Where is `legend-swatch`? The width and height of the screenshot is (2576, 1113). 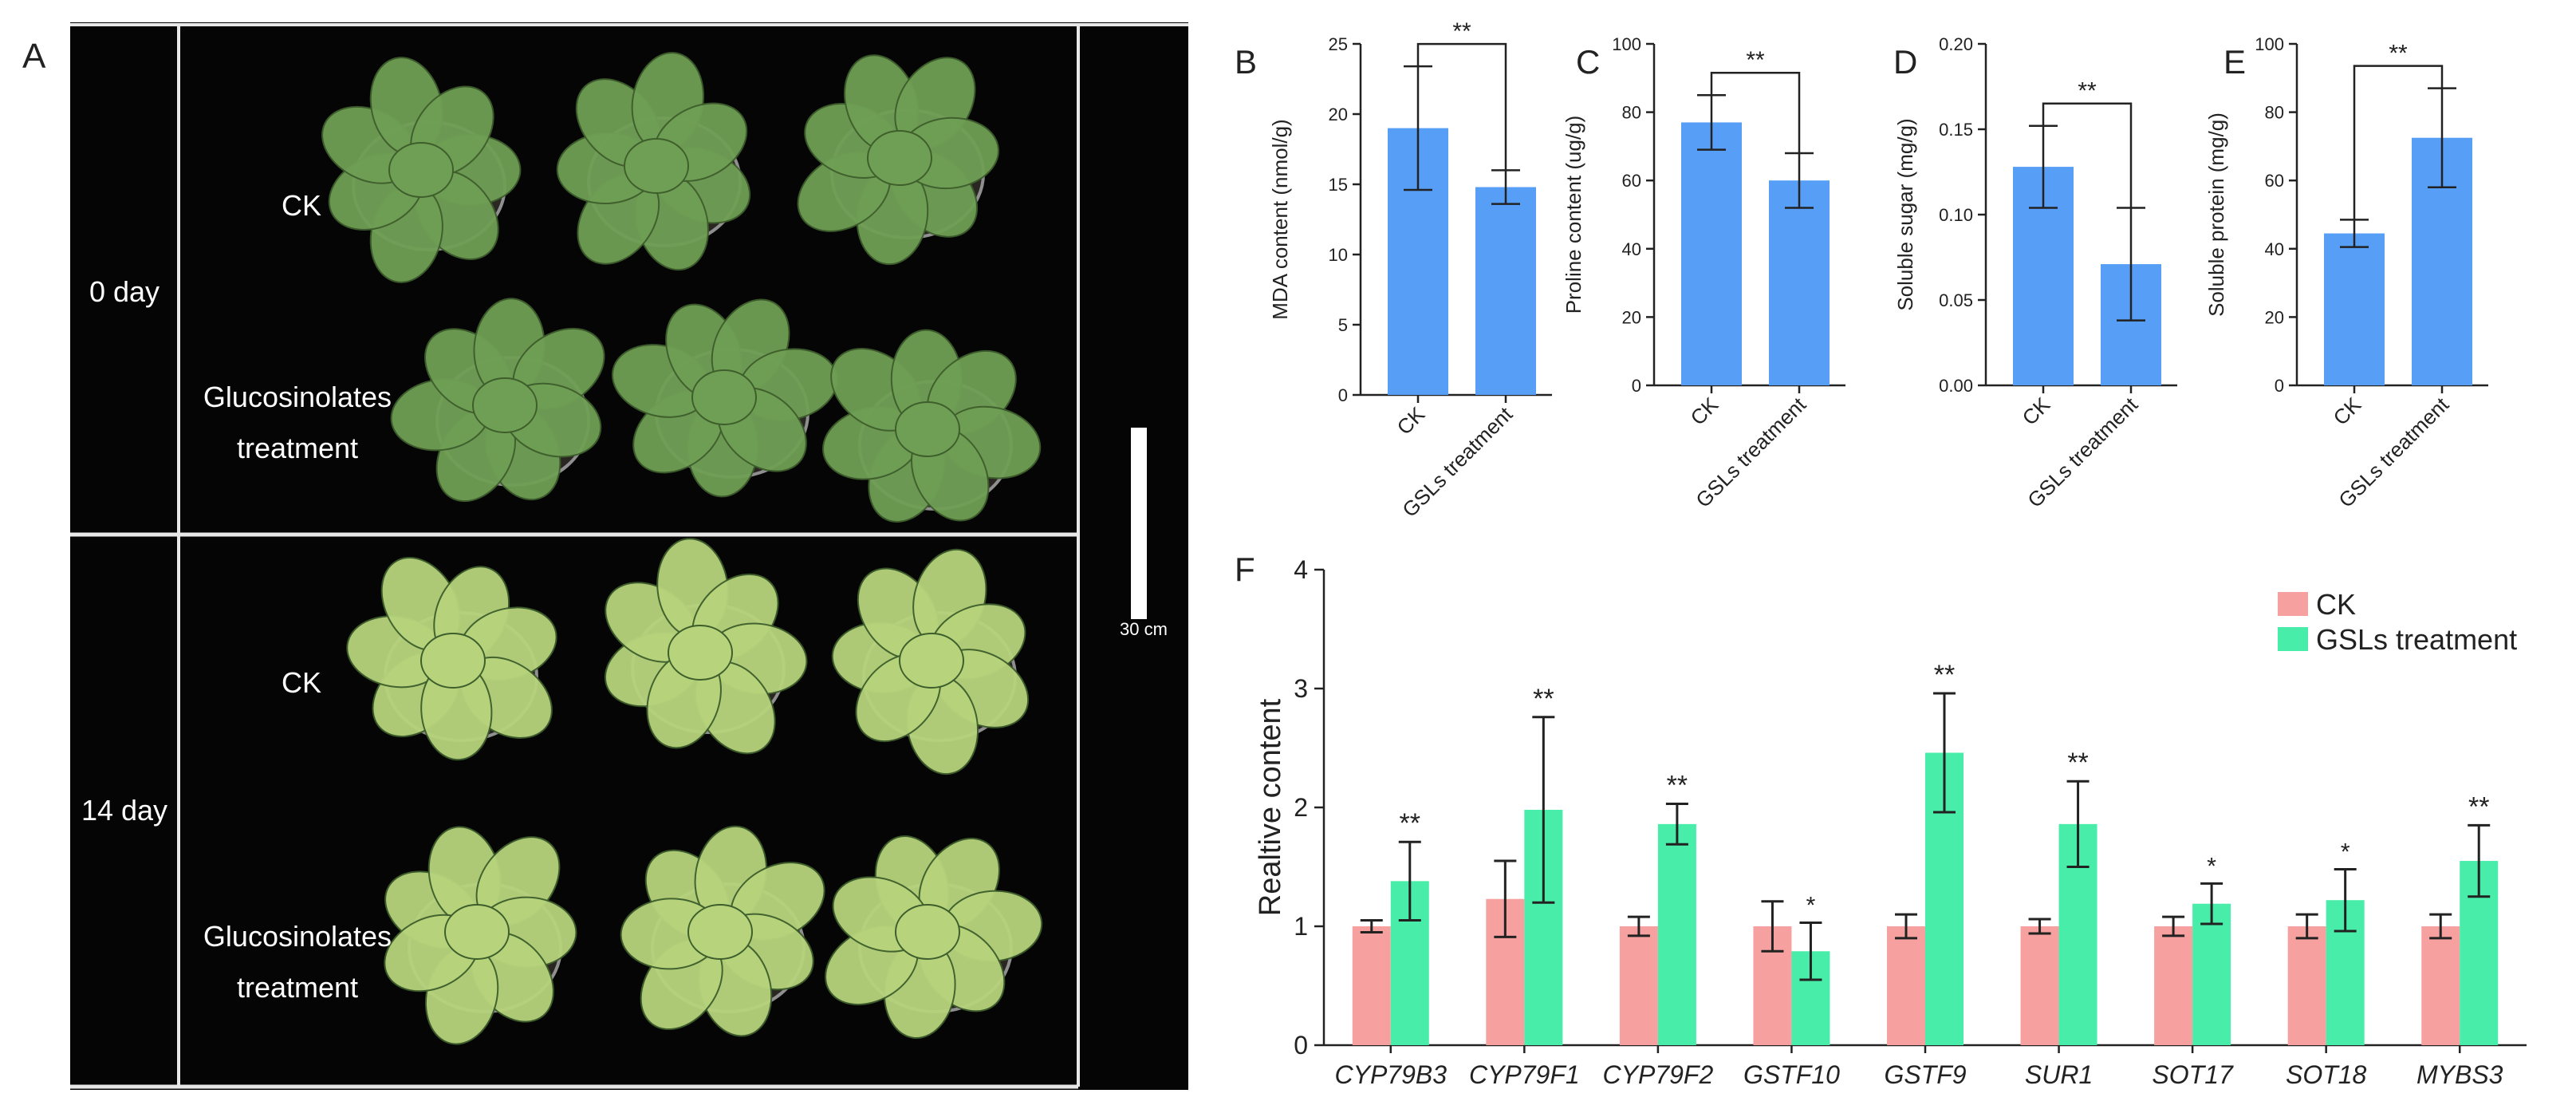
legend-swatch is located at coordinates (2293, 604).